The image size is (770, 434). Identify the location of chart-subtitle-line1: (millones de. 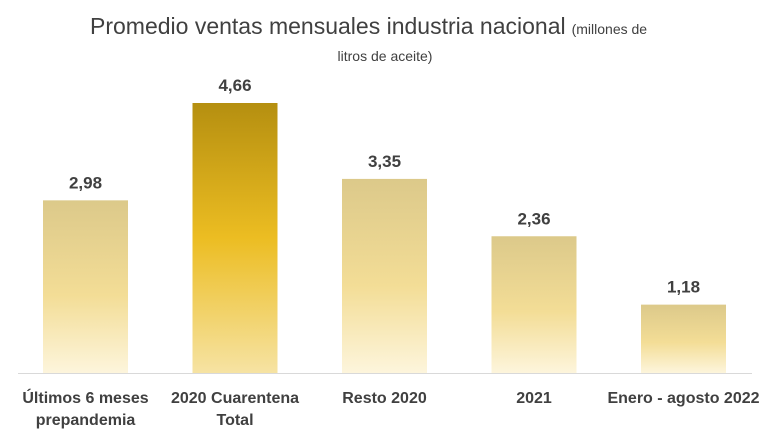
(610, 29).